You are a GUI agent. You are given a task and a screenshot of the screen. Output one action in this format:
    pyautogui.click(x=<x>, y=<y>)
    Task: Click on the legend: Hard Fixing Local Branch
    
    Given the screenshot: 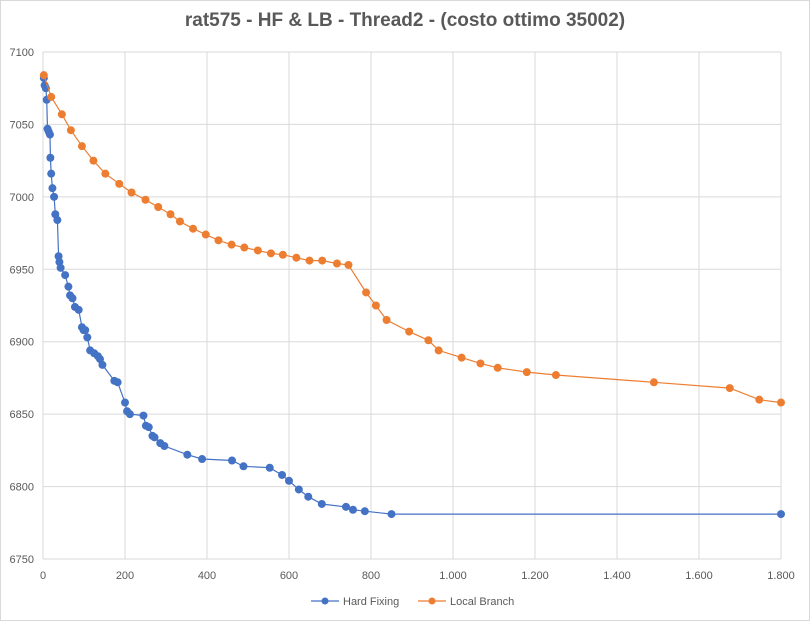 What is the action you would take?
    pyautogui.click(x=412, y=602)
    